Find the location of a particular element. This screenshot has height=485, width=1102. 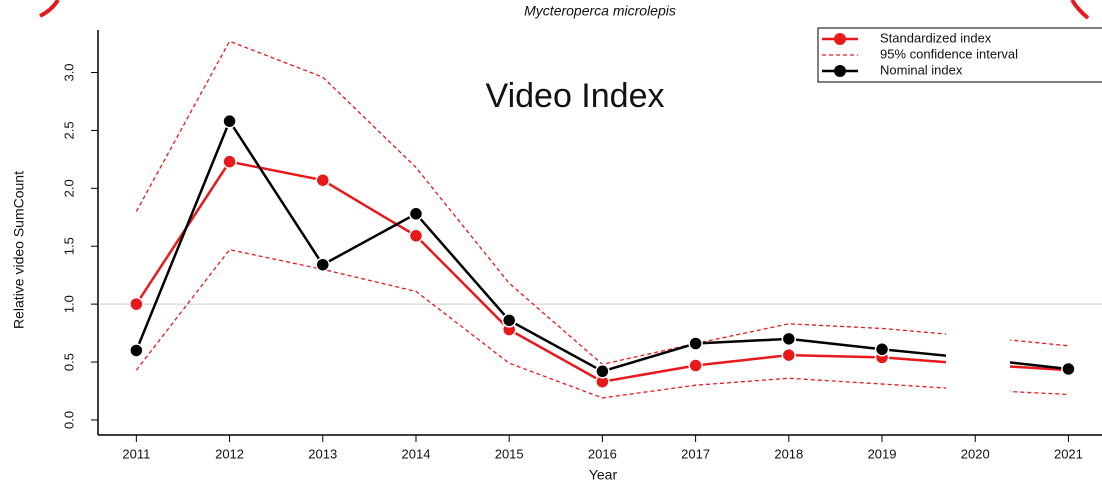

y-tick-label: 0.5 is located at coordinates (68, 362).